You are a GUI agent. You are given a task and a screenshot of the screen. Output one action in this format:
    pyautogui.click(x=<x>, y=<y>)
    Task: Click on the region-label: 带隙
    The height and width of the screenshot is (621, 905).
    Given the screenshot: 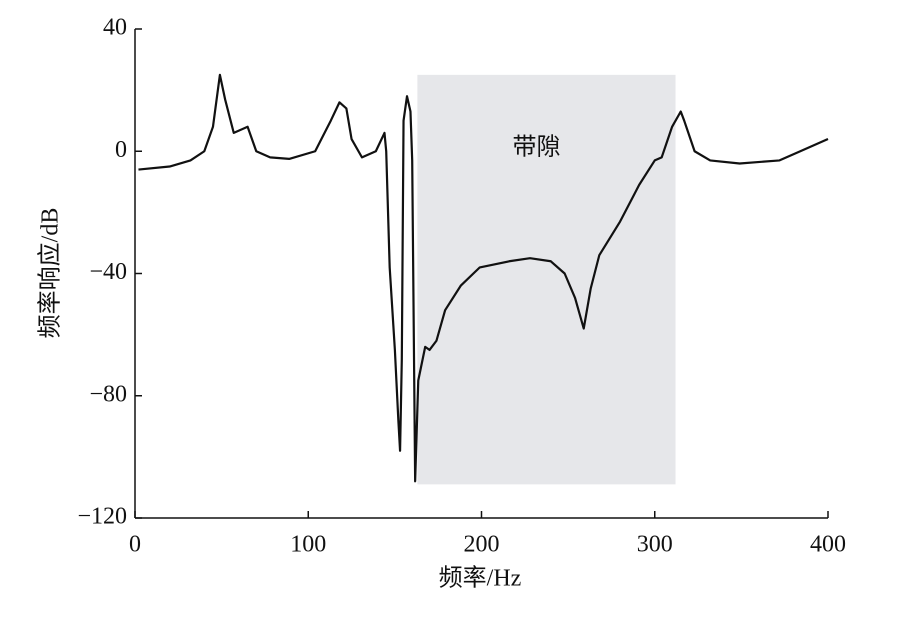 What is the action you would take?
    pyautogui.click(x=536, y=146)
    